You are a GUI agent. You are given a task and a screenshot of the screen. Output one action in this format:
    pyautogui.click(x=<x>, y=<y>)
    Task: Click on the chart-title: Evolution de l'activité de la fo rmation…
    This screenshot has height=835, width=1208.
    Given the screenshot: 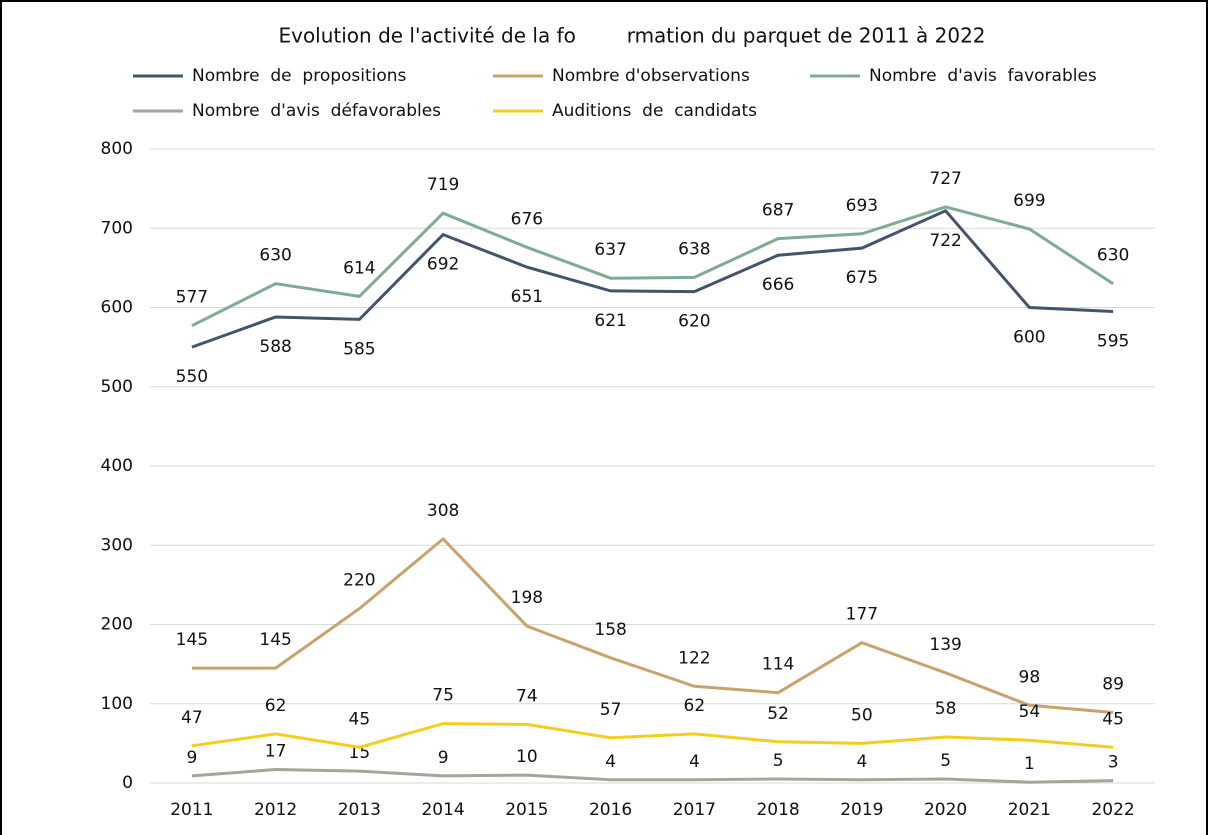 What is the action you would take?
    pyautogui.click(x=631, y=36)
    